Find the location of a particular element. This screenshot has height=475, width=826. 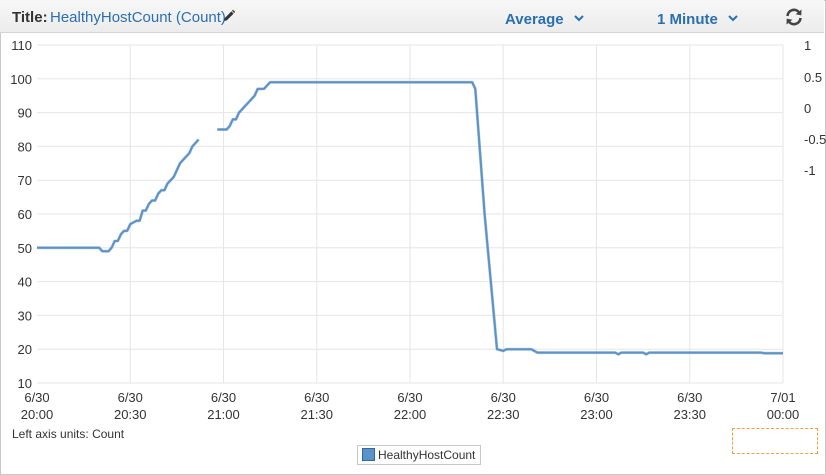

y-tick-label: 50 is located at coordinates (25, 248).